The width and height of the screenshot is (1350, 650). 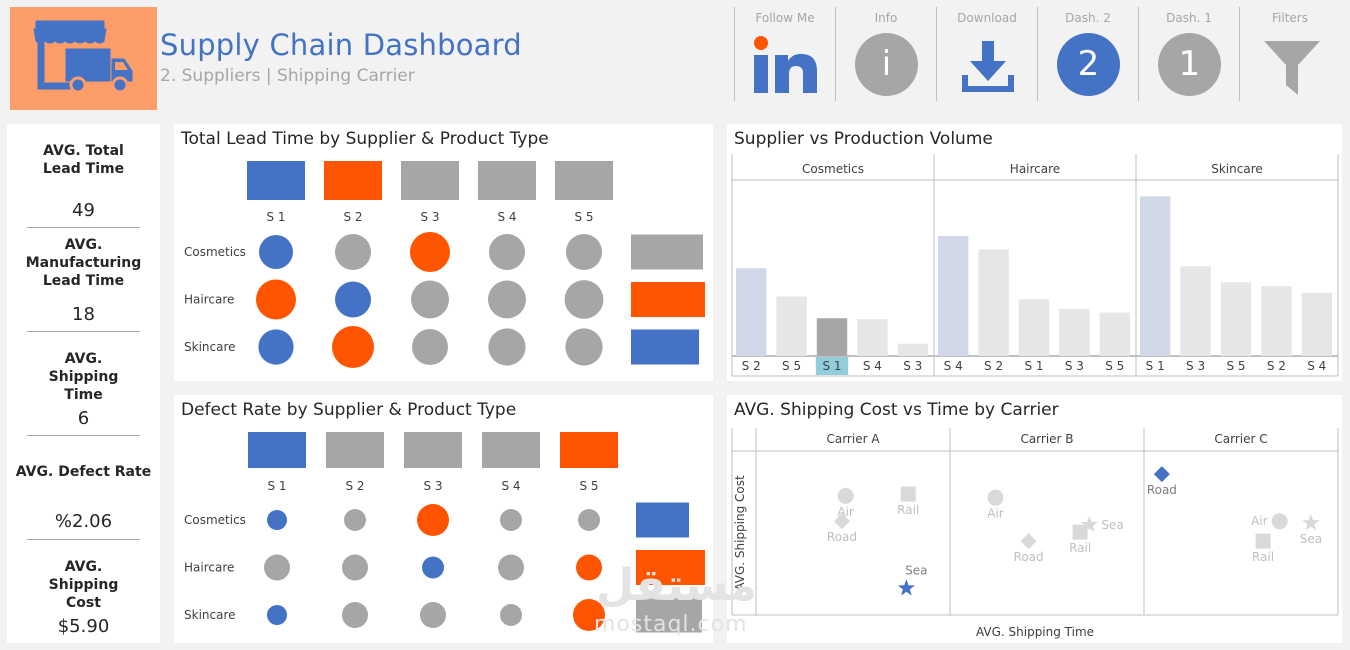 I want to click on kpi-label: AVG. Manufacturing Lead Time, so click(x=83, y=263).